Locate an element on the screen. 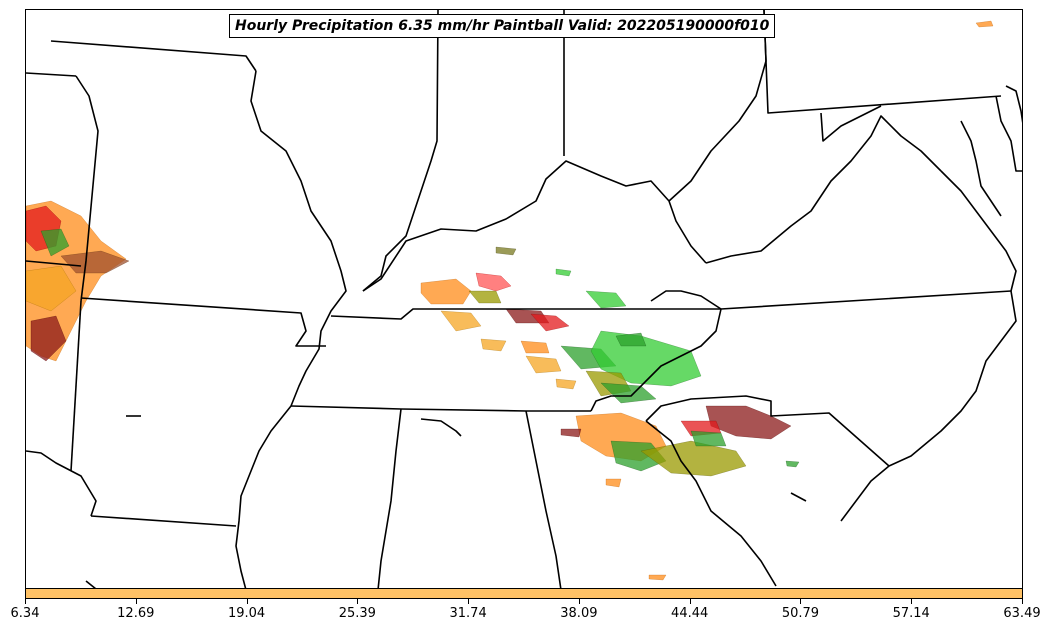 Image resolution: width=1053 pixels, height=633 pixels. arkansas-louisiana-border is located at coordinates (76, 386).